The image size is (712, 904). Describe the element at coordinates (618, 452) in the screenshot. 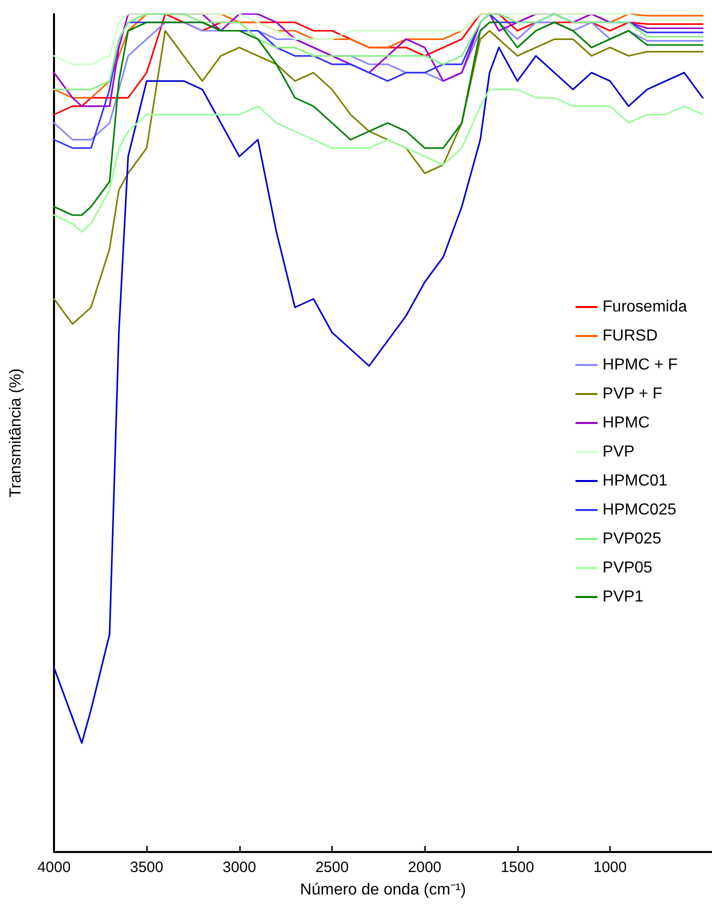

I see `legend-label: PVP` at that location.